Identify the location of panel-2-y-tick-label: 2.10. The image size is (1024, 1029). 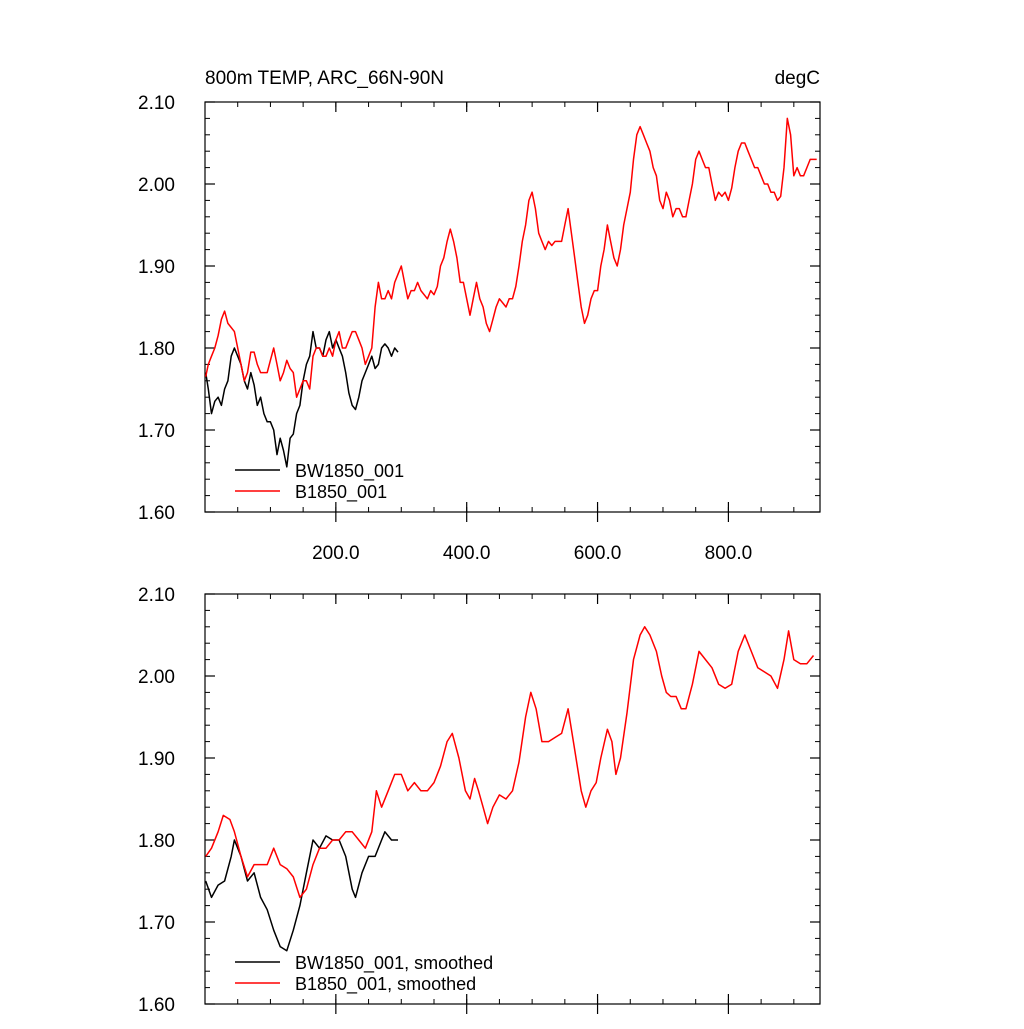
(156, 595).